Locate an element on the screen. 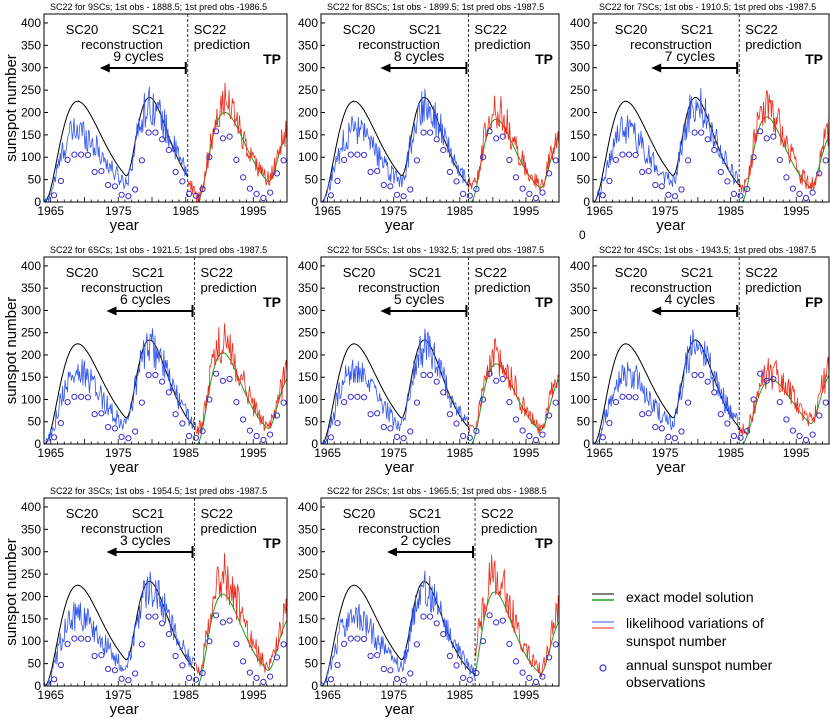  exact-model-curve is located at coordinates (119, 391).